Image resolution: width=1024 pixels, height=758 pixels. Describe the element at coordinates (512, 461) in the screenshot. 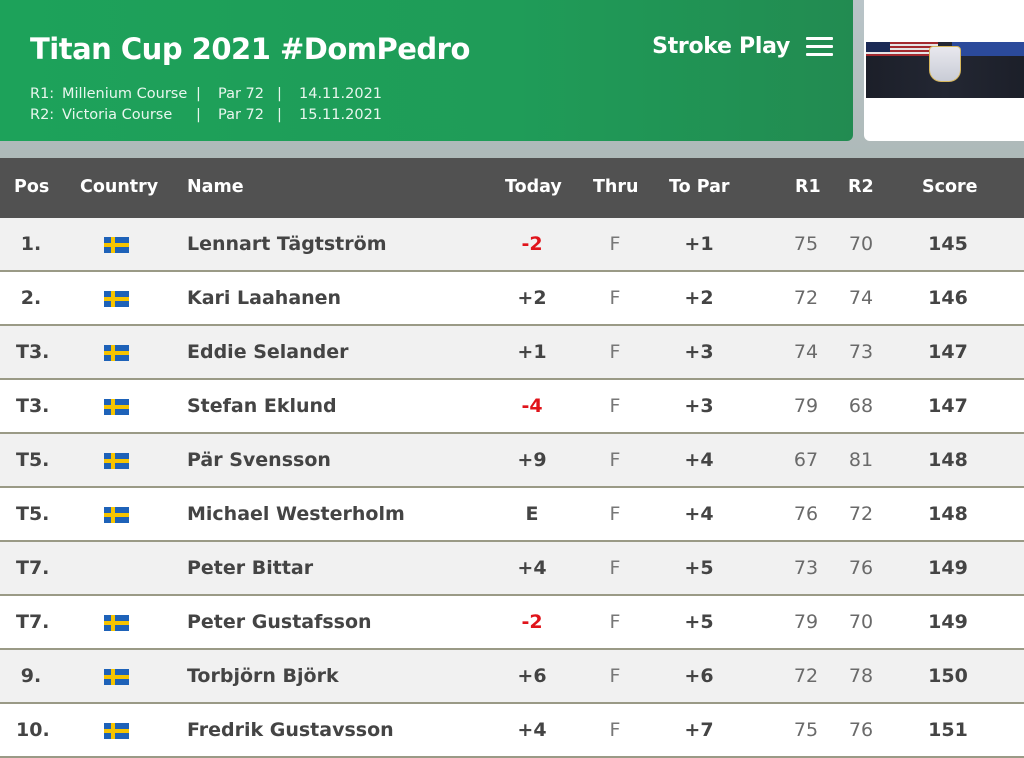

I see `table-row: T5. Pär Svensson +9 F +4 67 81 148` at that location.